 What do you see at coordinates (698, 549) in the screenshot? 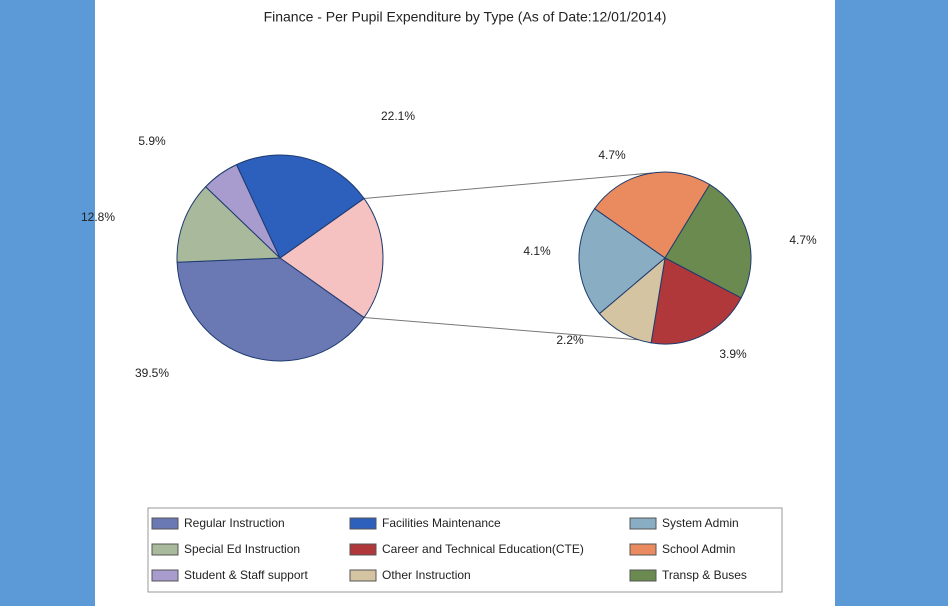
I see `legend-label: School Admin` at bounding box center [698, 549].